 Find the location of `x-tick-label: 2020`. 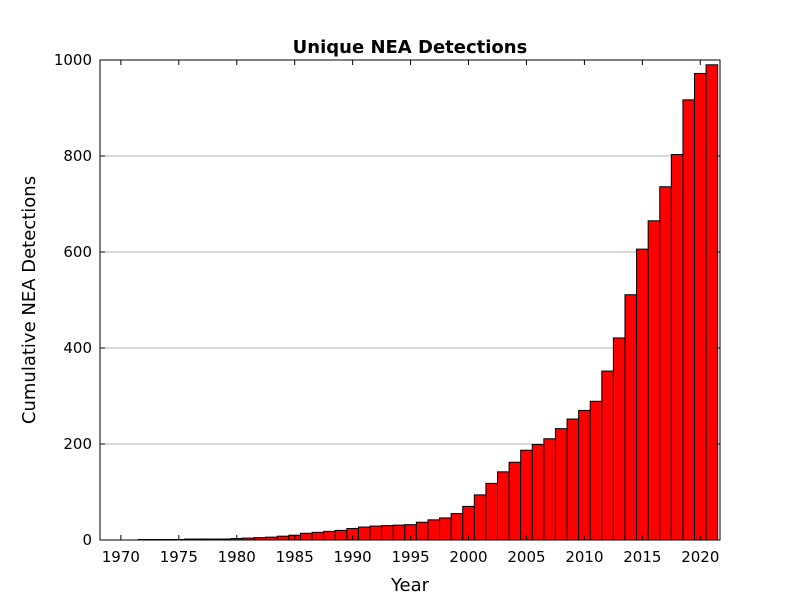

x-tick-label: 2020 is located at coordinates (700, 557).